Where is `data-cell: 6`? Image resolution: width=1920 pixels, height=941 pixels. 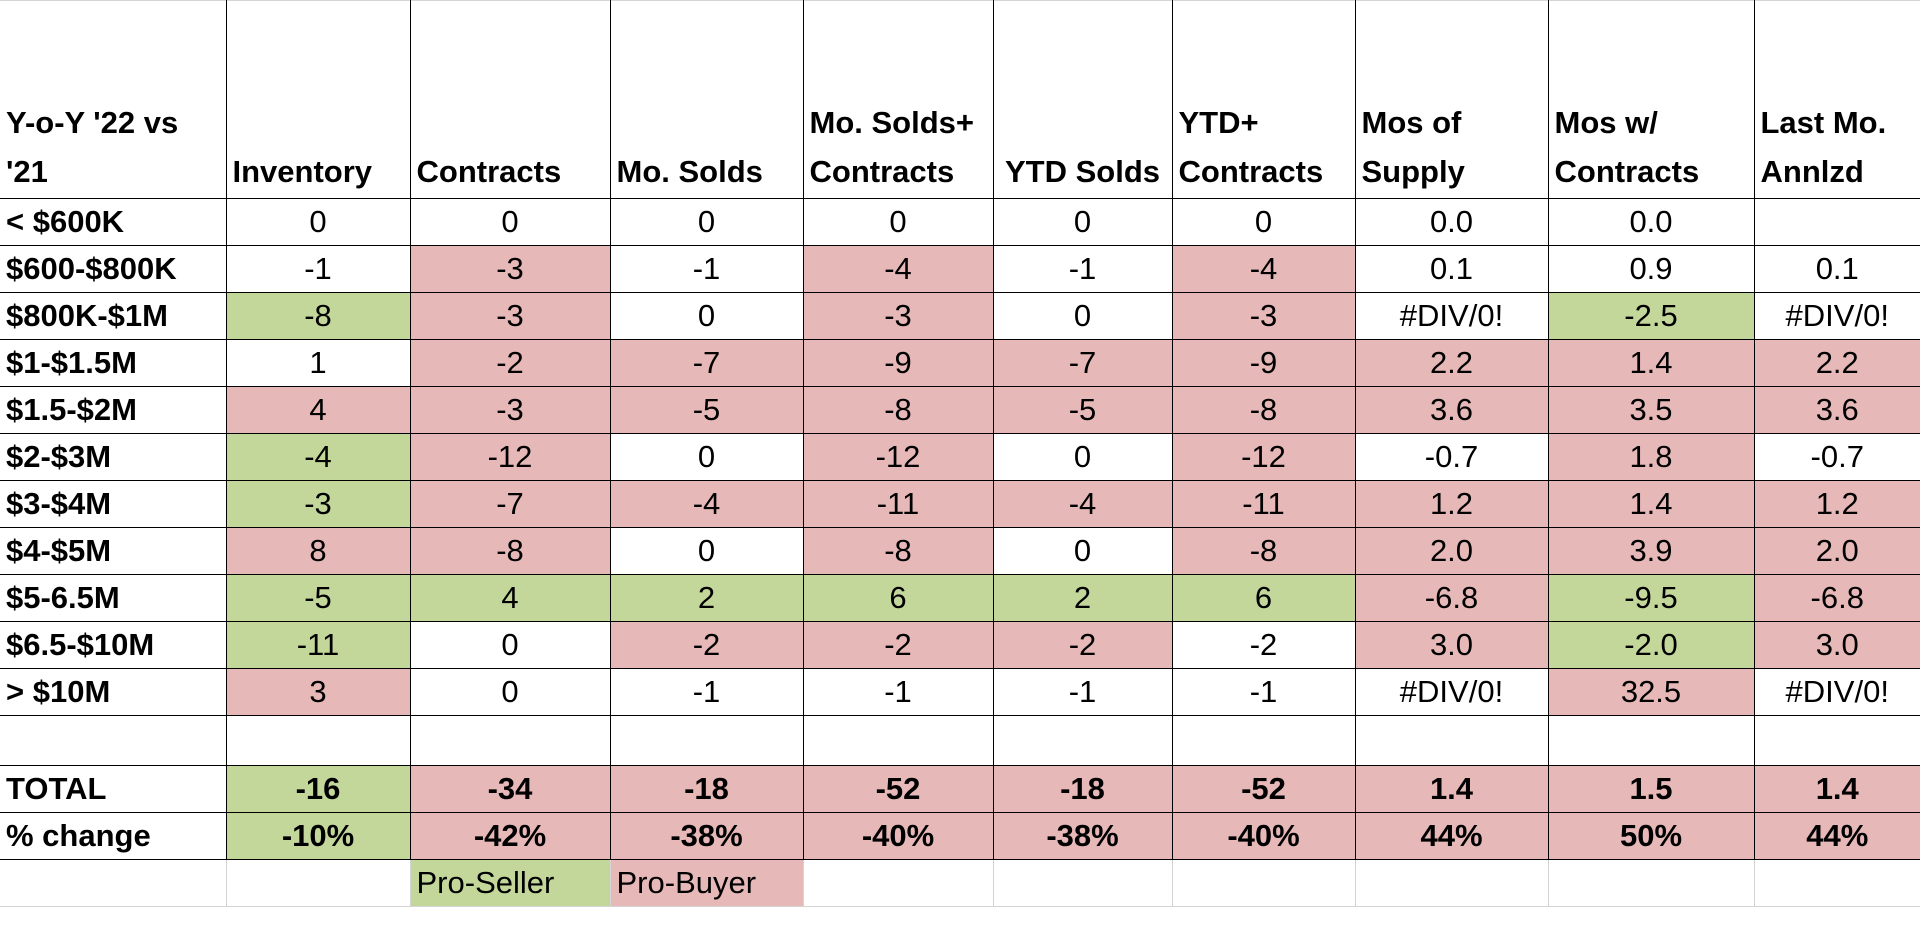 data-cell: 6 is located at coordinates (898, 598).